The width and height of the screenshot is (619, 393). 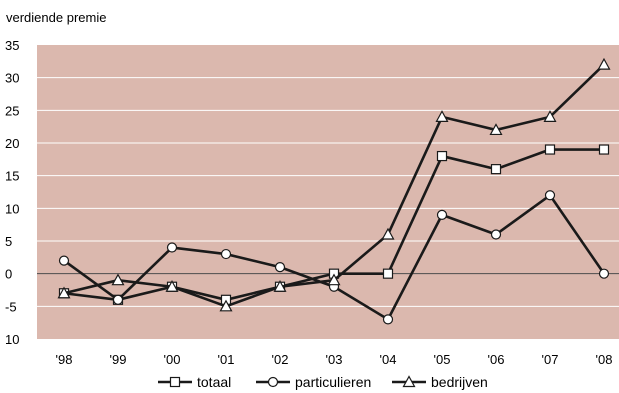 What do you see at coordinates (8, 274) in the screenshot?
I see `y-tick-label: 0` at bounding box center [8, 274].